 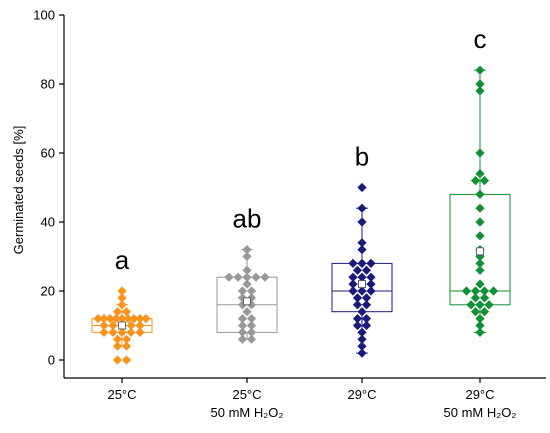 What do you see at coordinates (247, 219) in the screenshot?
I see `significance-letter: ab` at bounding box center [247, 219].